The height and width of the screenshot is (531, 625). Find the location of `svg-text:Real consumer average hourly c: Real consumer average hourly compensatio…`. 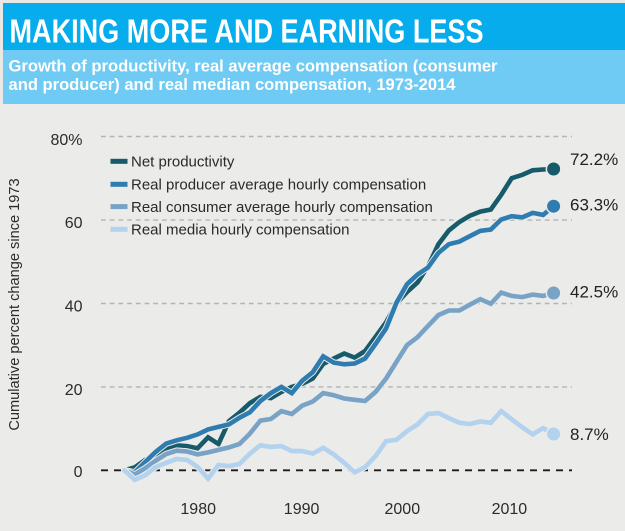

svg-text:Real consumer average hourly c: Real consumer average hourly compensatio… is located at coordinates (282, 207).